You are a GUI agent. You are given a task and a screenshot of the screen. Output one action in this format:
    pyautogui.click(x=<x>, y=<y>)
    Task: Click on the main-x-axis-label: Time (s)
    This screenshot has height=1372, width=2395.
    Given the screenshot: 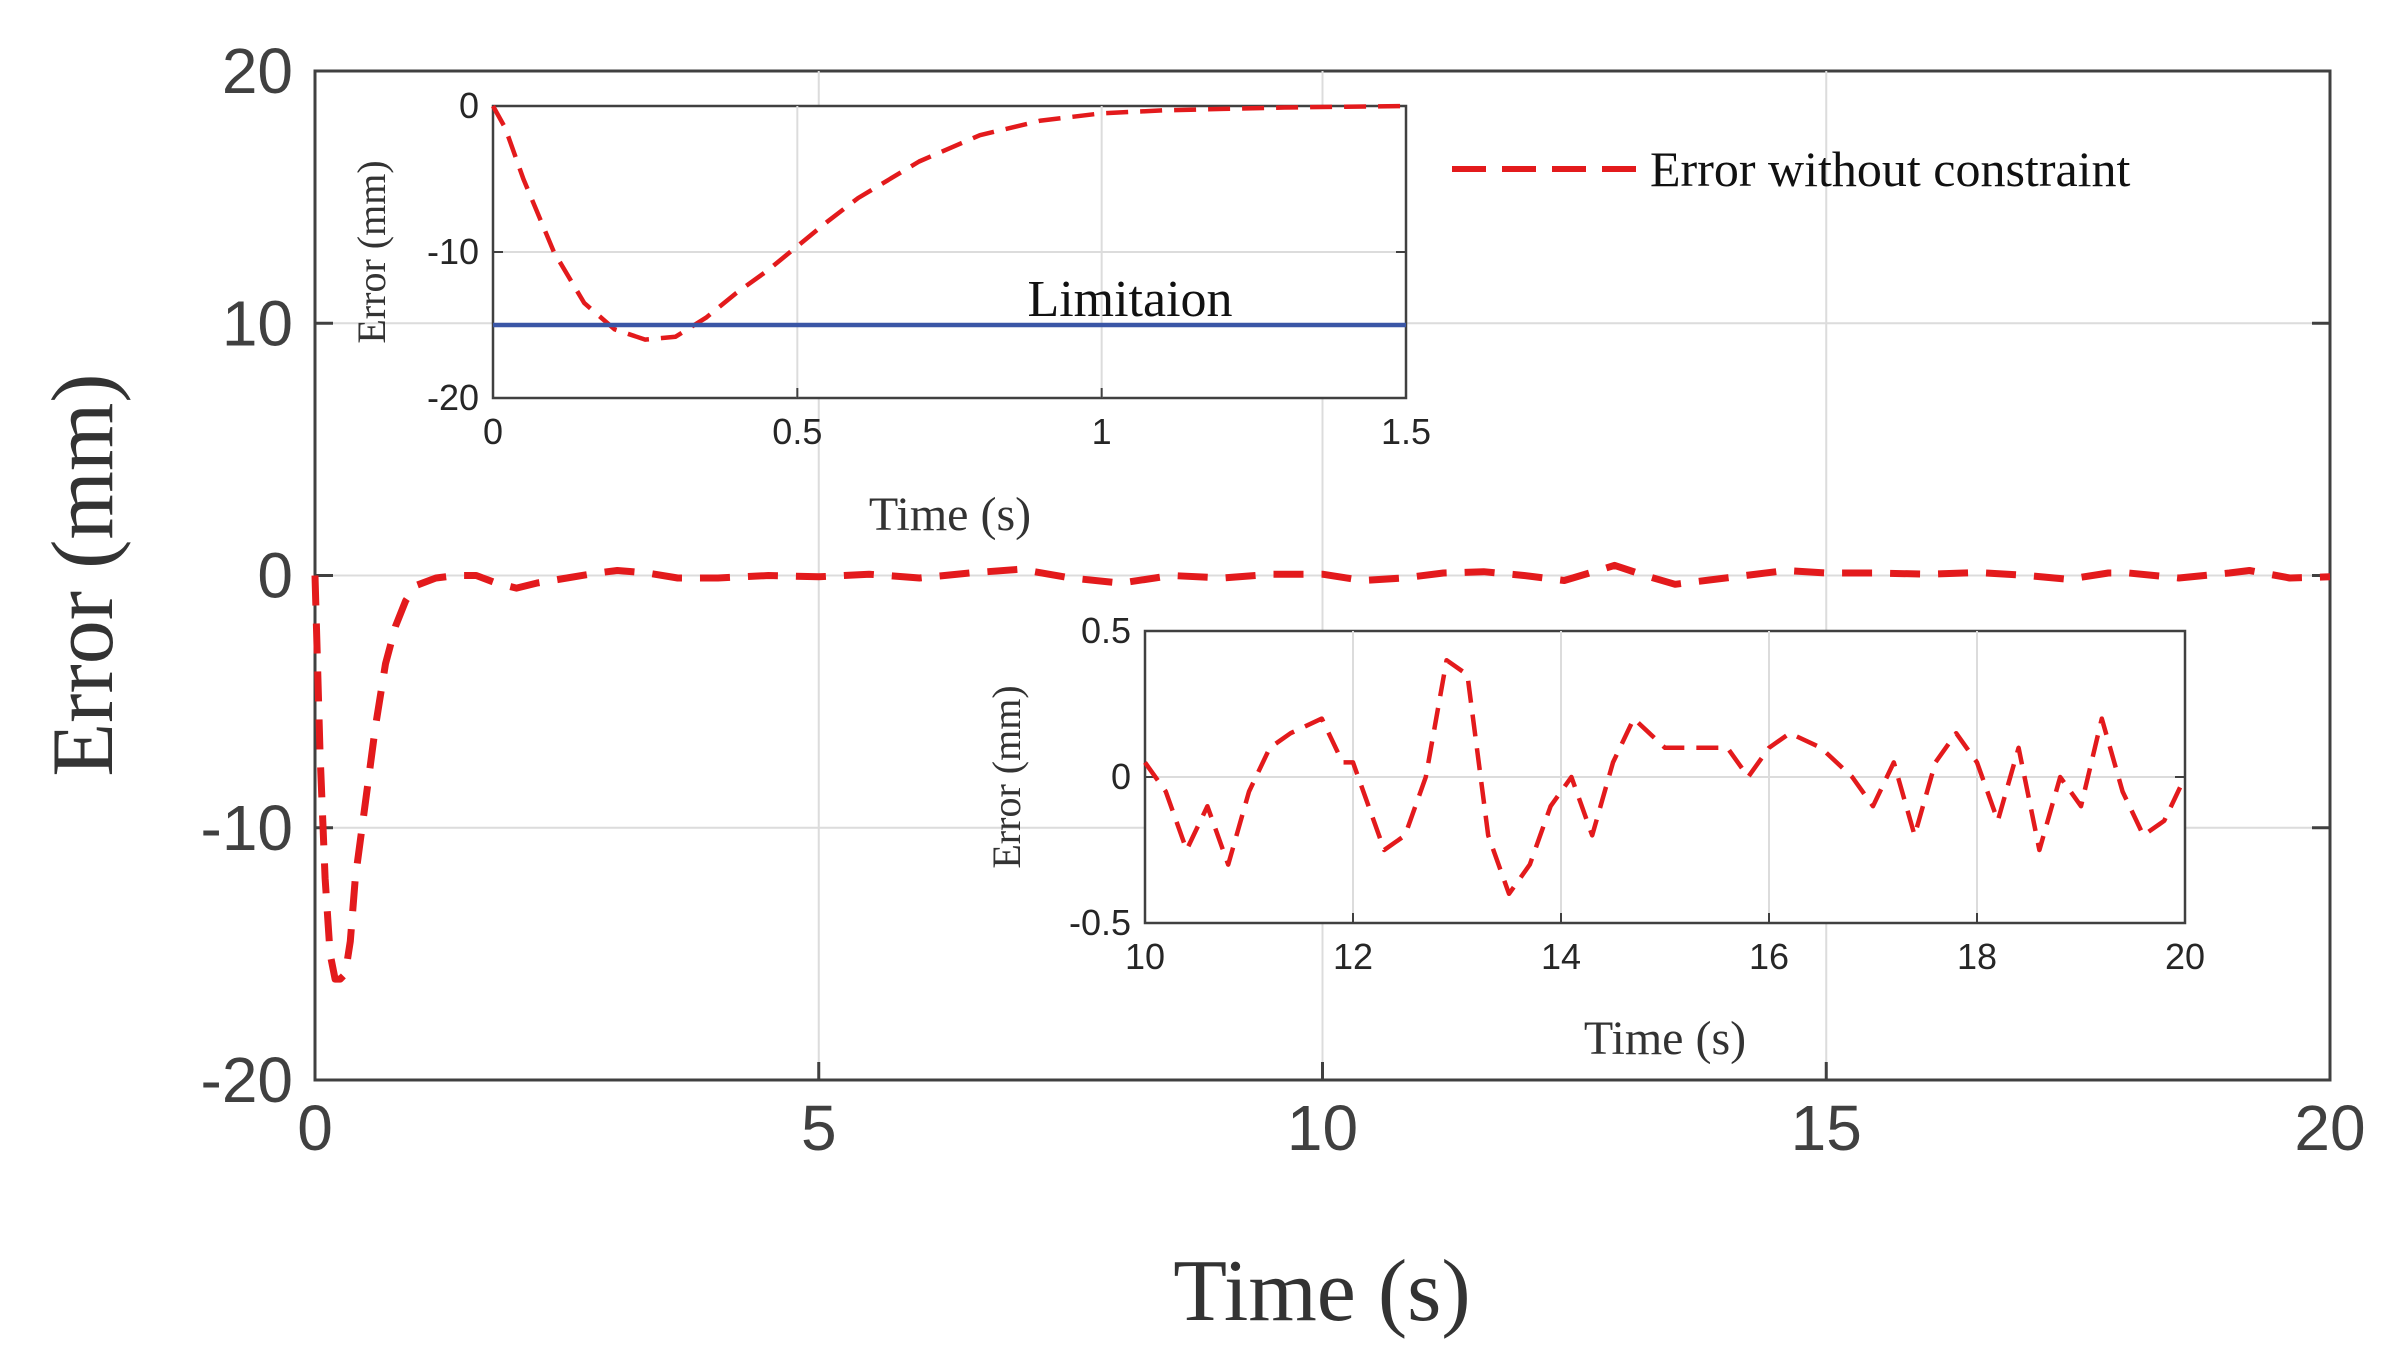 What is the action you would take?
    pyautogui.click(x=1321, y=1291)
    